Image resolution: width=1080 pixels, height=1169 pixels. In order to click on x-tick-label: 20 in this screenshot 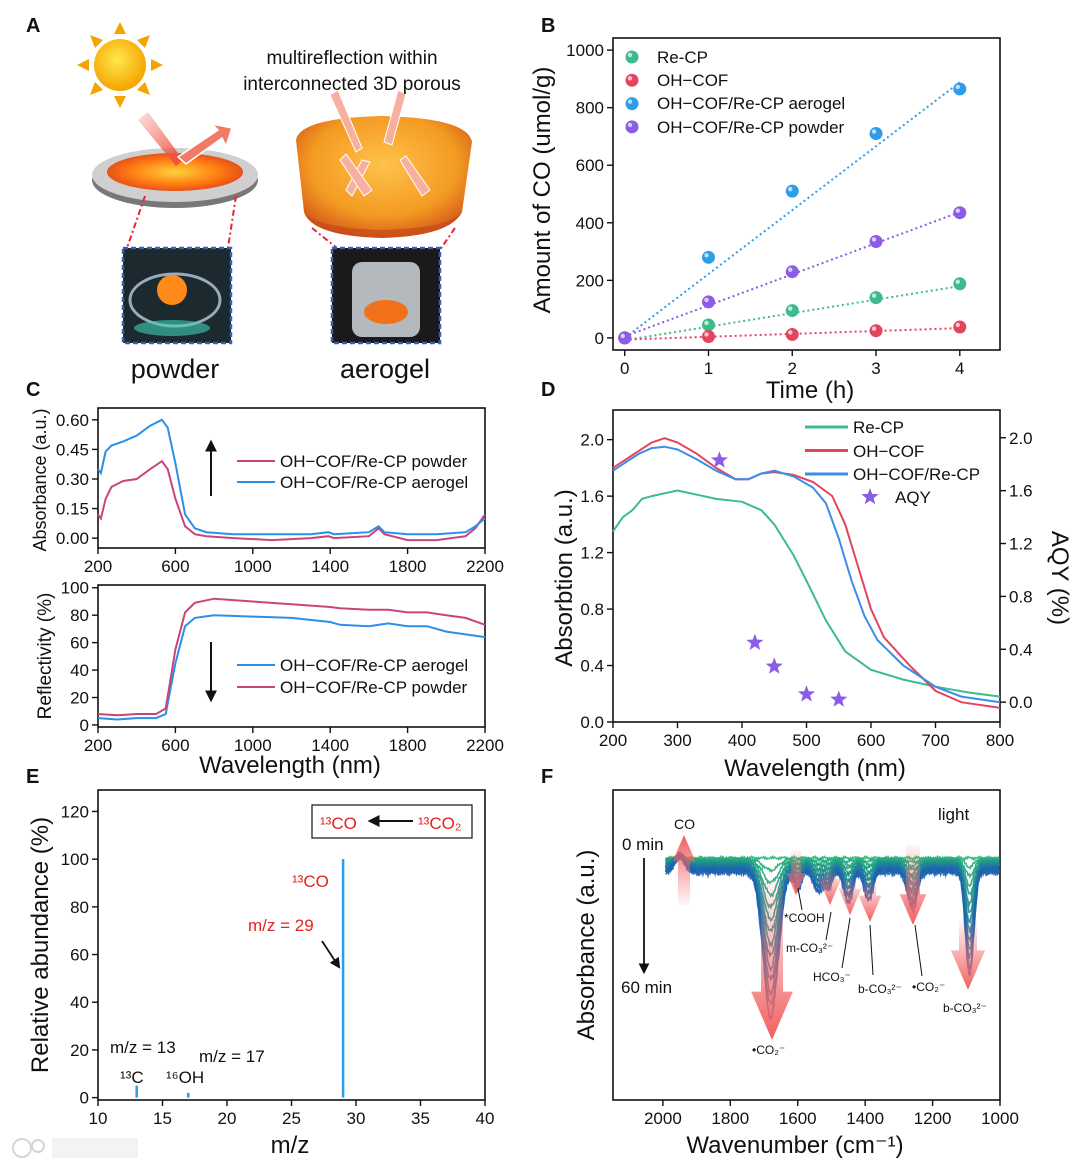, I will do `click(227, 1118)`.